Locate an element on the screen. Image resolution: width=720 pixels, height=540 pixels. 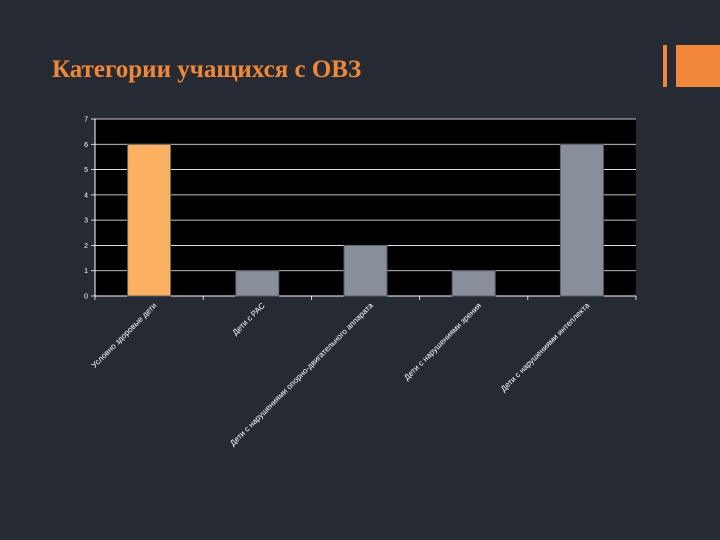
y-tick-label: 1 is located at coordinates (86, 271).